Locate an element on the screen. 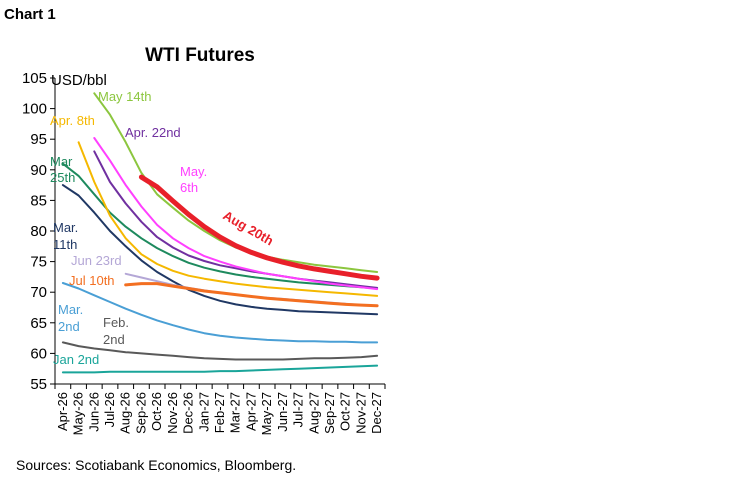  series-label: Jul 10th is located at coordinates (92, 280).